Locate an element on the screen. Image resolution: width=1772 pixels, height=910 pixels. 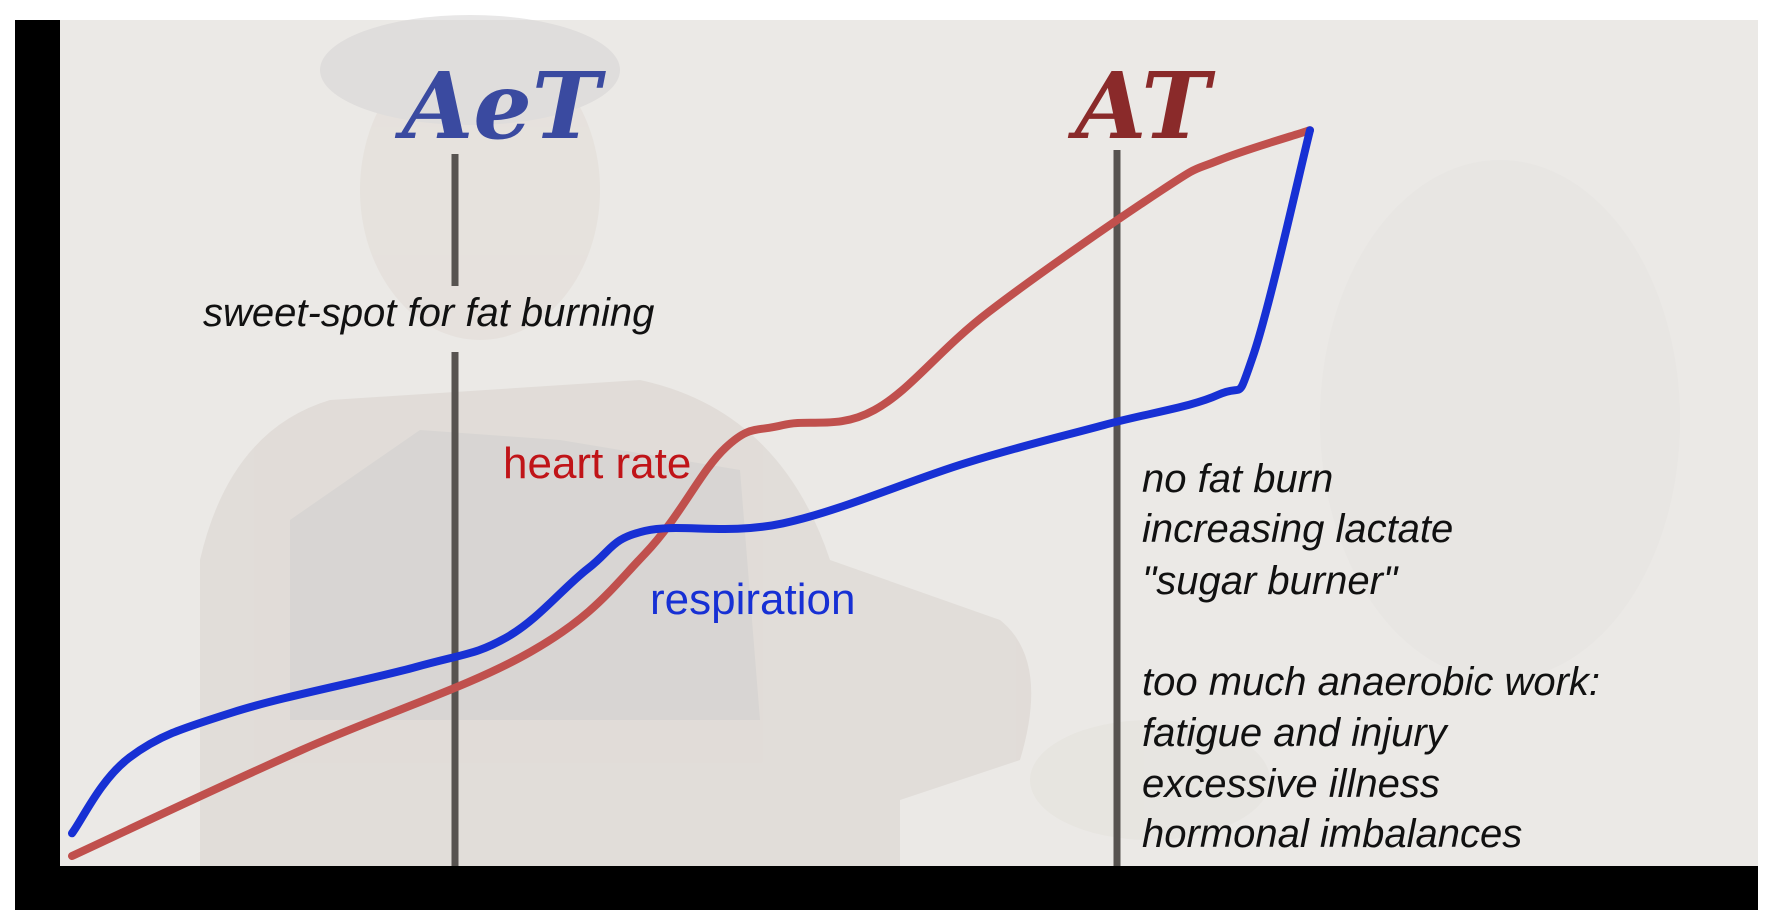
heart-rate-label: heart rate is located at coordinates (597, 463).